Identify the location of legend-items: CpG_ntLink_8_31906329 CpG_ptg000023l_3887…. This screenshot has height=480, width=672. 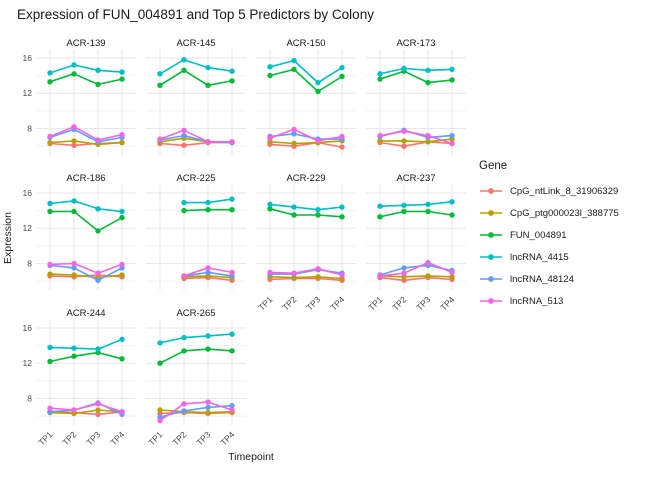
(574, 246).